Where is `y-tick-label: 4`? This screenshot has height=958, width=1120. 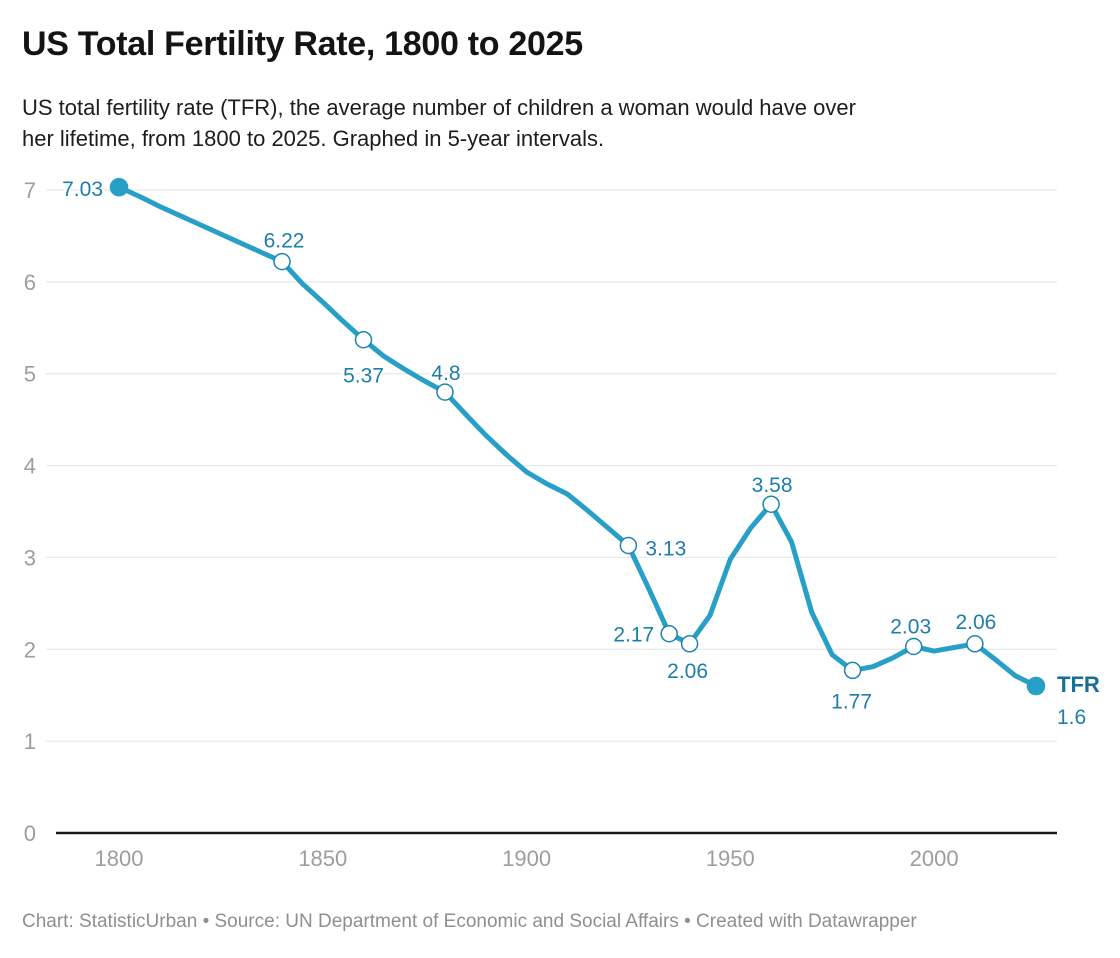 y-tick-label: 4 is located at coordinates (30, 466).